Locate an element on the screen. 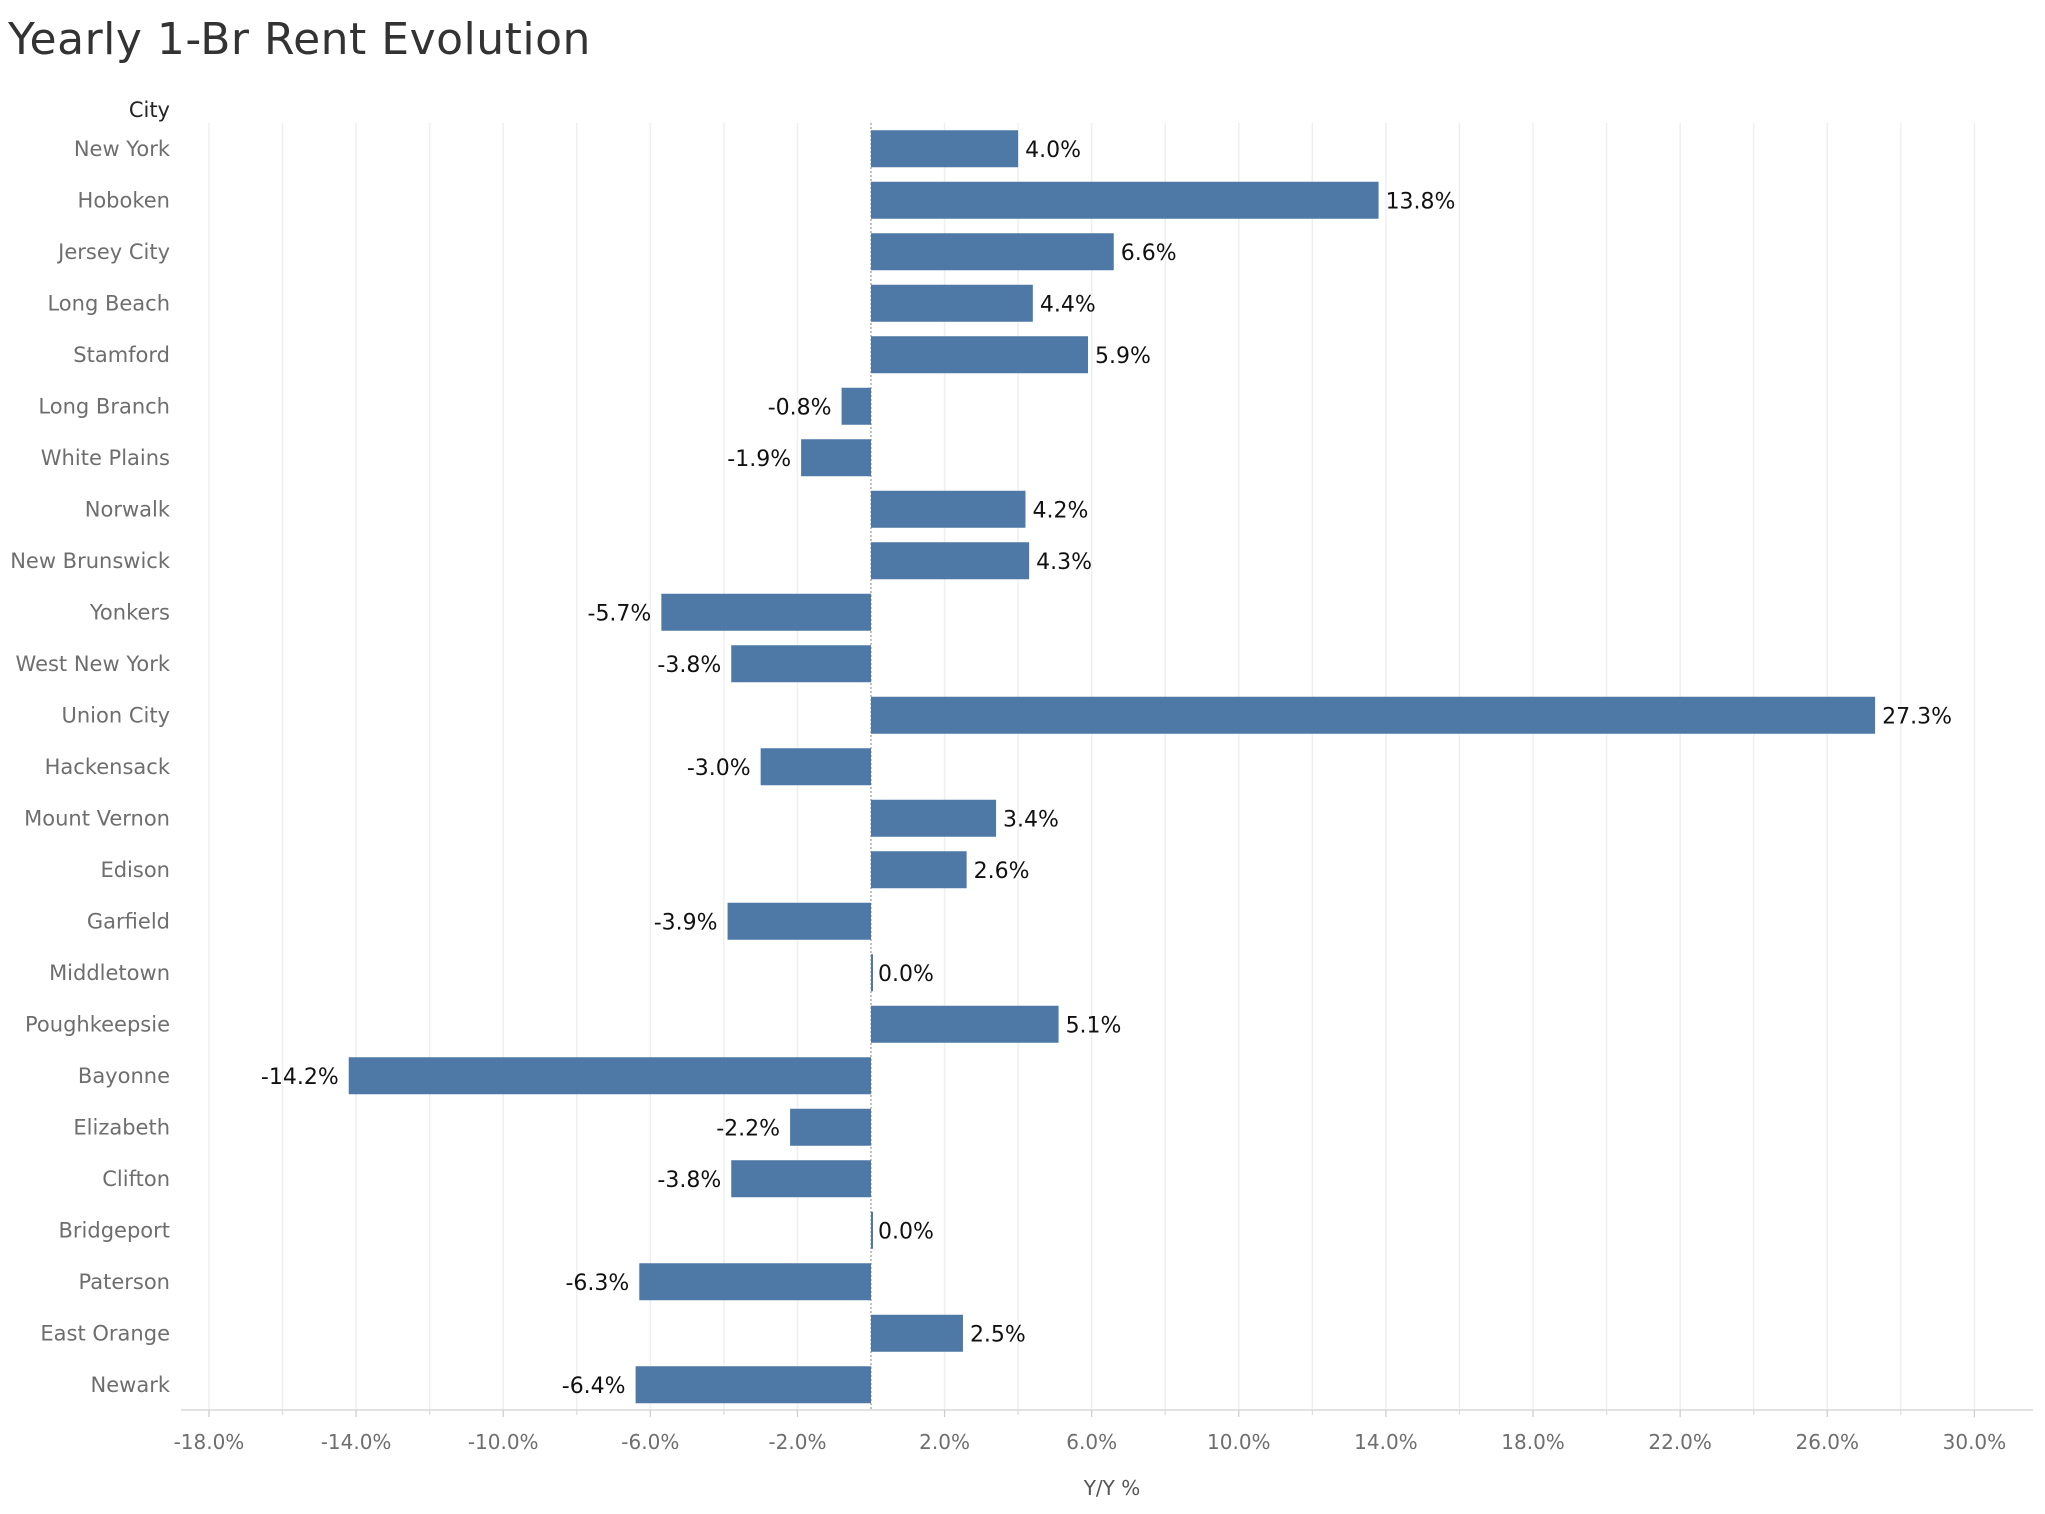 Image resolution: width=2045 pixels, height=1514 pixels. category-label: Elizabeth is located at coordinates (121, 1127).